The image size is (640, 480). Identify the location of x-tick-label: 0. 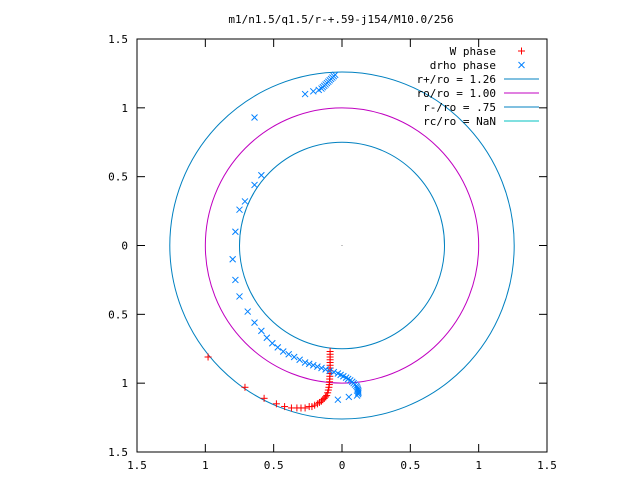
(342, 465).